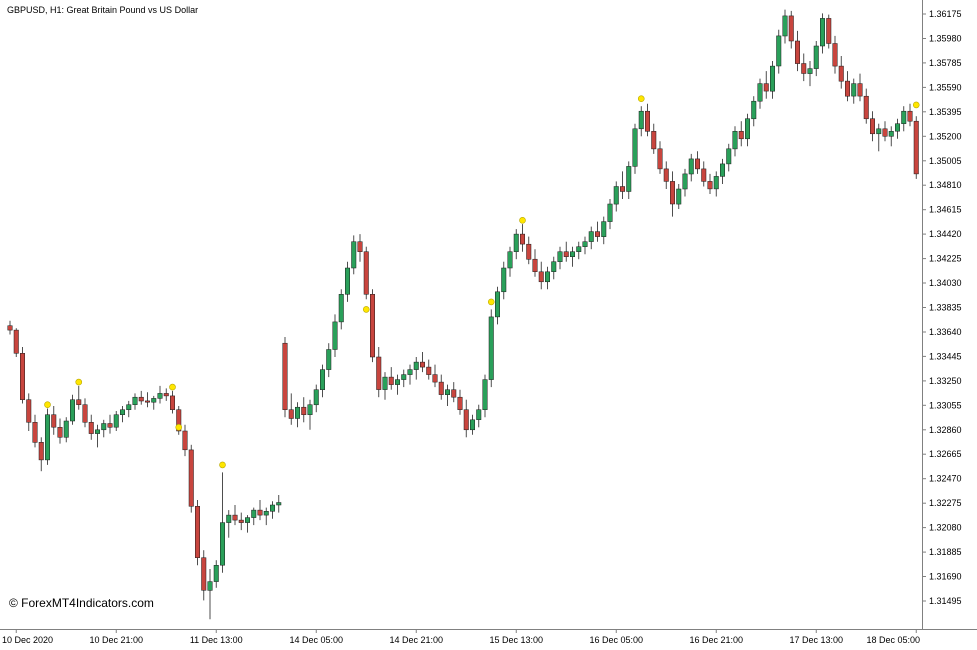  Describe the element at coordinates (945, 308) in the screenshot. I see `price-axis-label: 1.33835` at that location.